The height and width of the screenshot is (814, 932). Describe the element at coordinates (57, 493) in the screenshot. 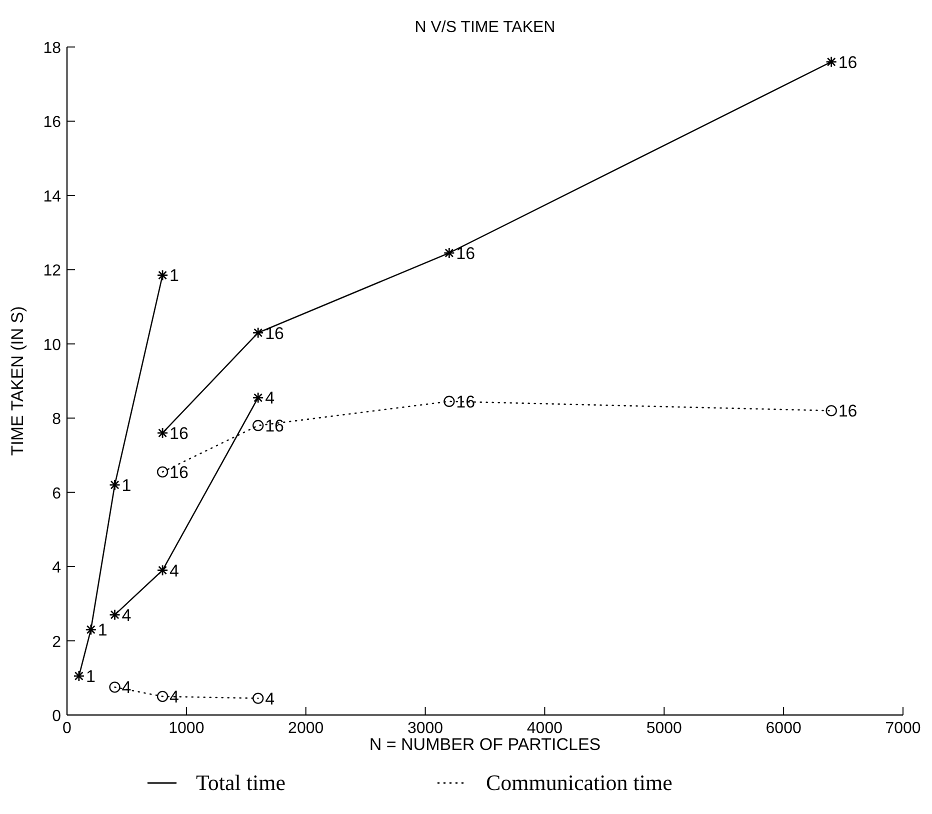

I see `y-tick-label: 6` at that location.